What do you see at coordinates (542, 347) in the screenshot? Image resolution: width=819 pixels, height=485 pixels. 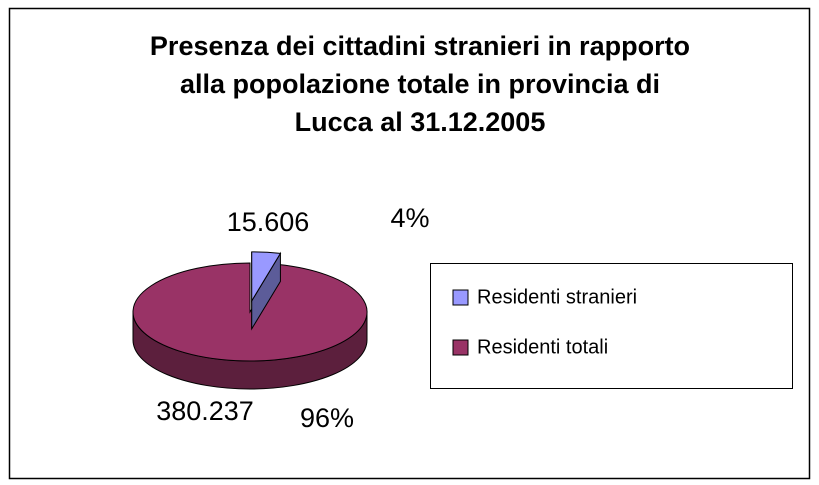 I see `legend-label: Residenti totali` at bounding box center [542, 347].